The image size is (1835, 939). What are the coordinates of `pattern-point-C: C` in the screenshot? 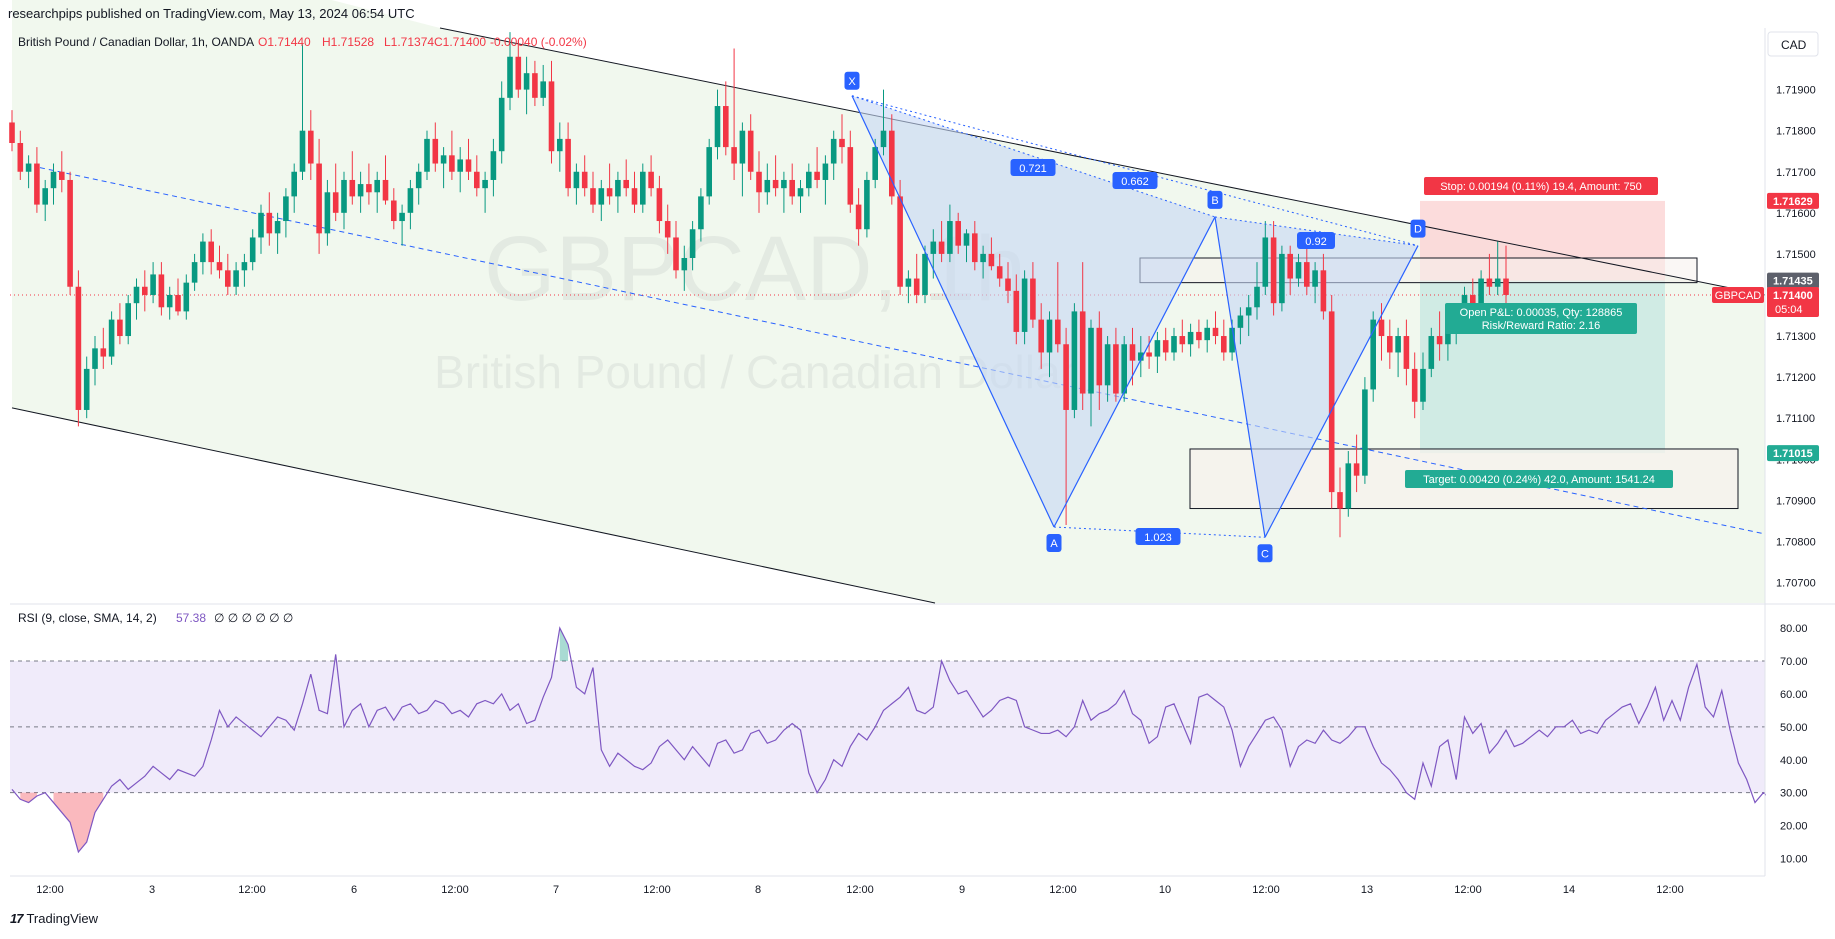 It's located at (1265, 553).